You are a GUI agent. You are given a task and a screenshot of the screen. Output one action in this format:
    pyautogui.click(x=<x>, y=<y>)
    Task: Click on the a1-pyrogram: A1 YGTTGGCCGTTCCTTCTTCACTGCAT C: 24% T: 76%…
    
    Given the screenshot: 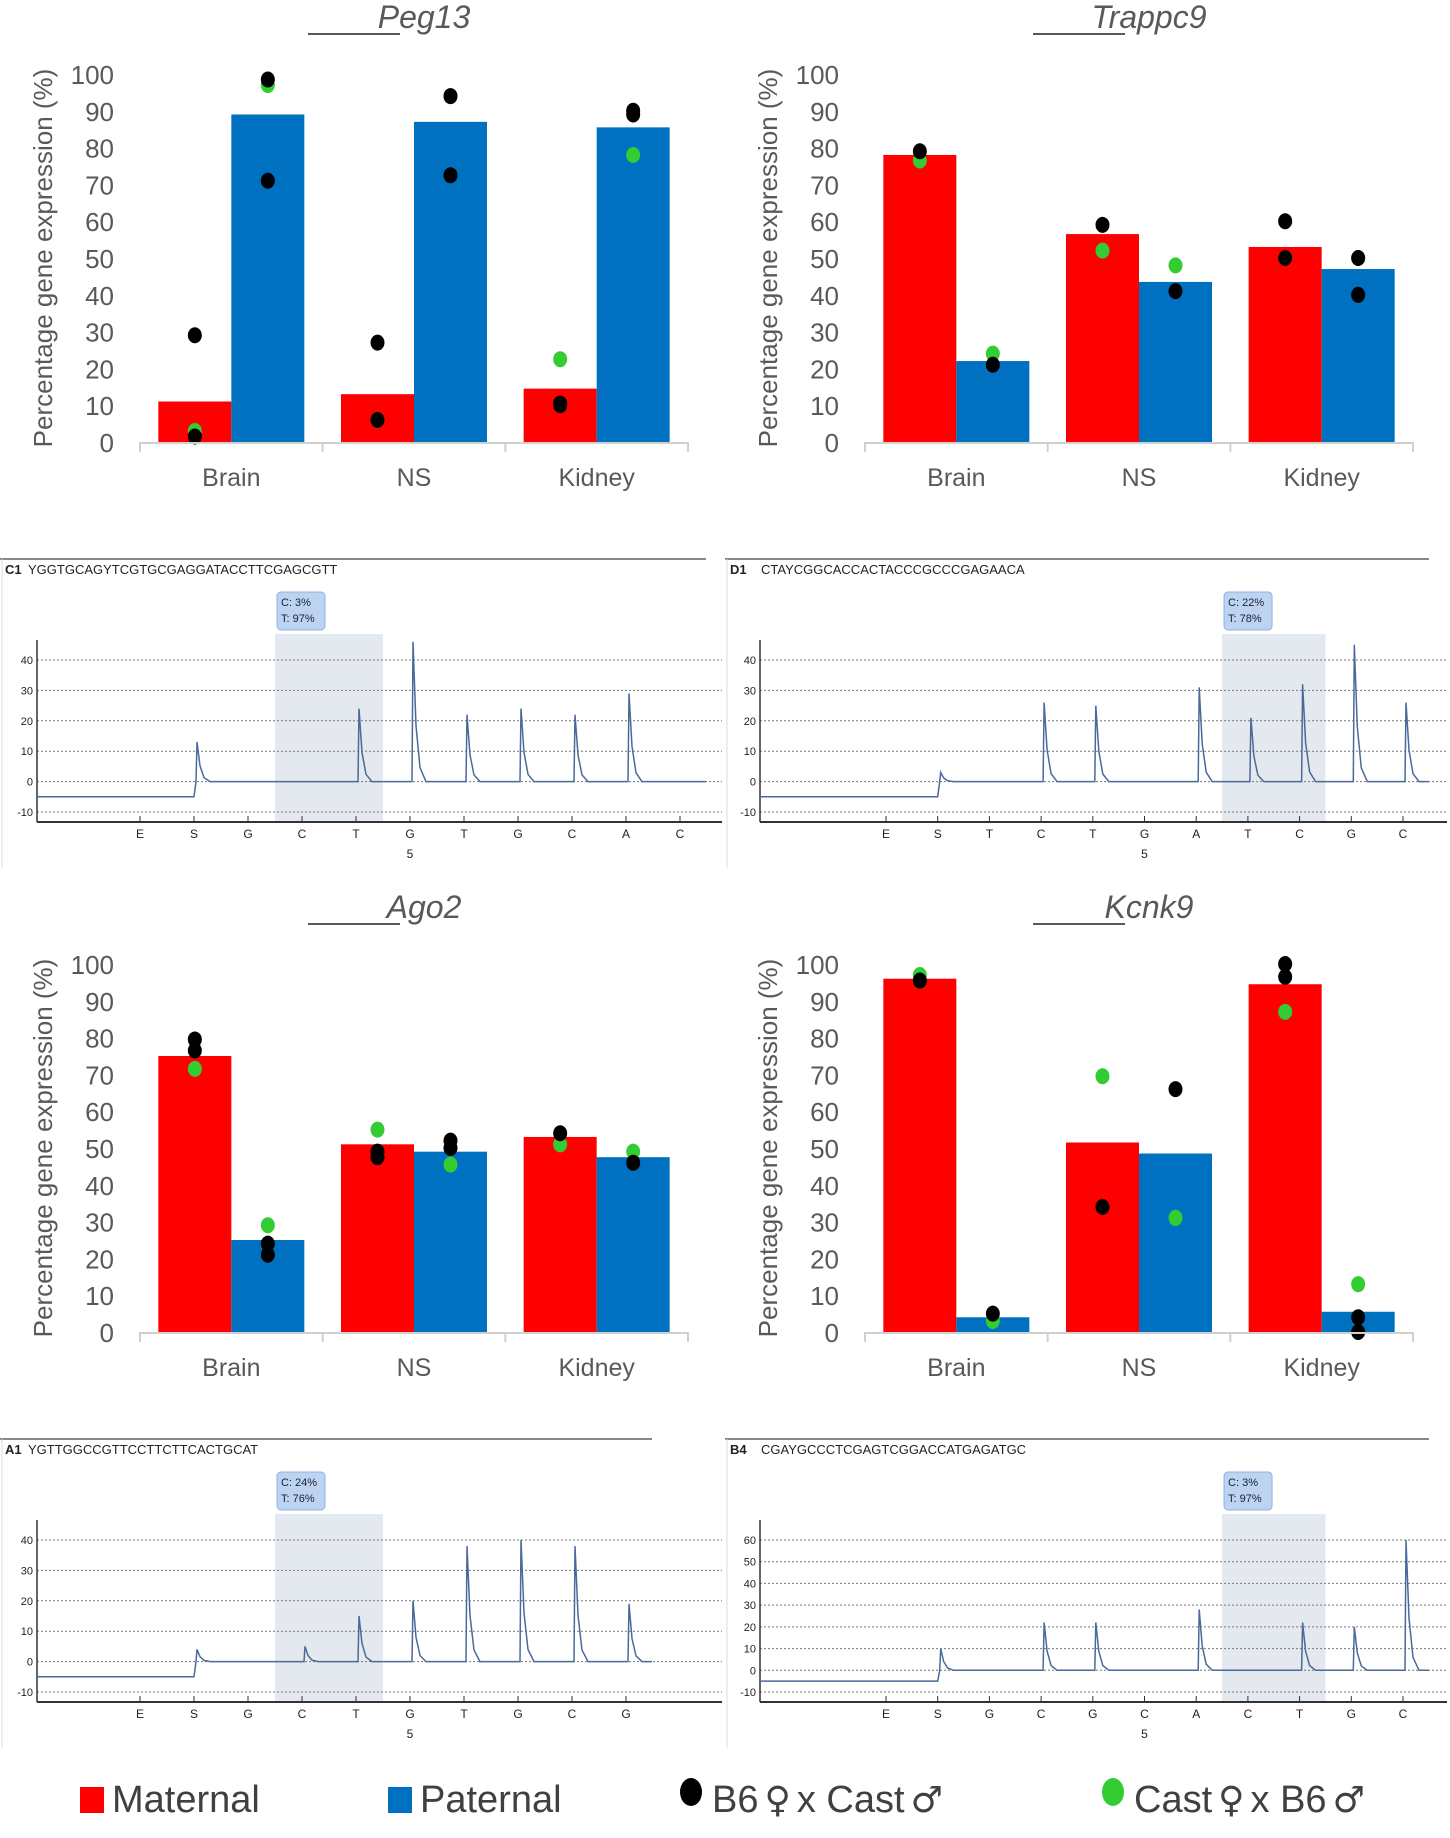 What is the action you would take?
    pyautogui.click(x=361, y=1593)
    